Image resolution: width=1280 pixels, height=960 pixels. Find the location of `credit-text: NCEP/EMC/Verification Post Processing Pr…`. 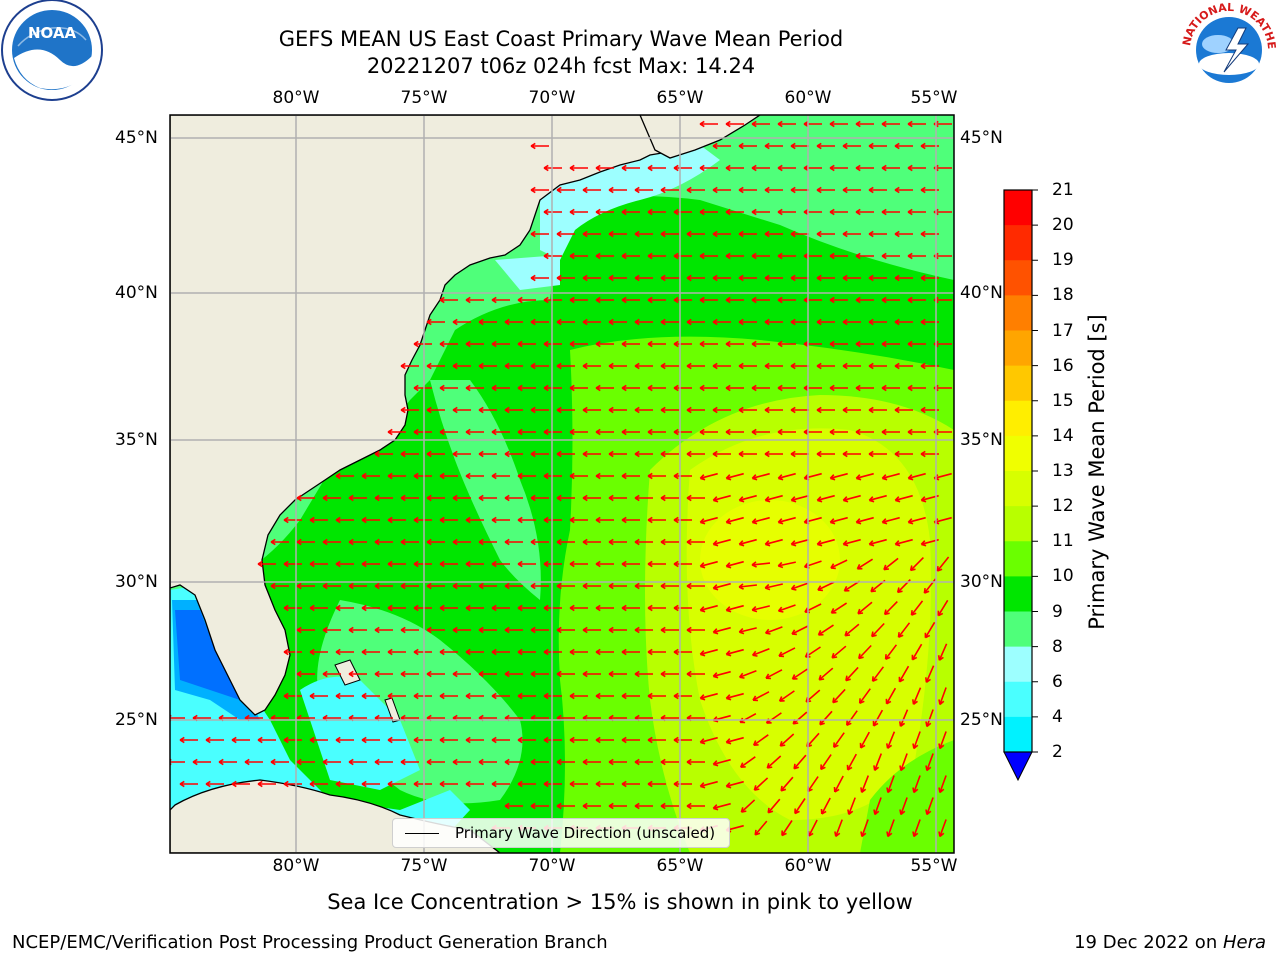

credit-text: NCEP/EMC/Verification Post Processing Pr… is located at coordinates (310, 942).